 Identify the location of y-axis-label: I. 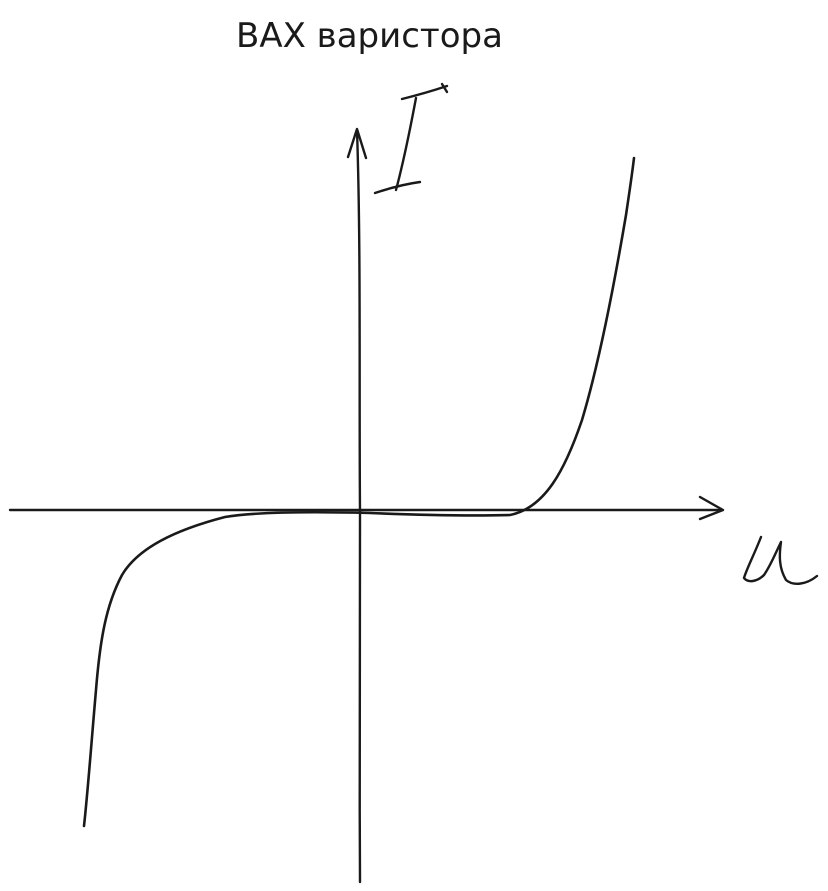
(411, 145).